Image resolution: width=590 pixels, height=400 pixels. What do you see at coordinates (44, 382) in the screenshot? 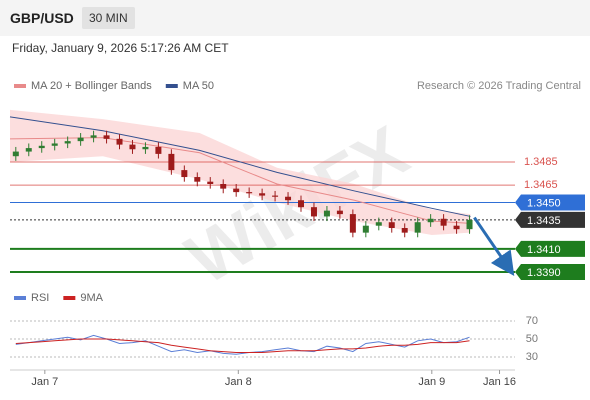
I see `x-tick-label: Jan 7` at bounding box center [44, 382].